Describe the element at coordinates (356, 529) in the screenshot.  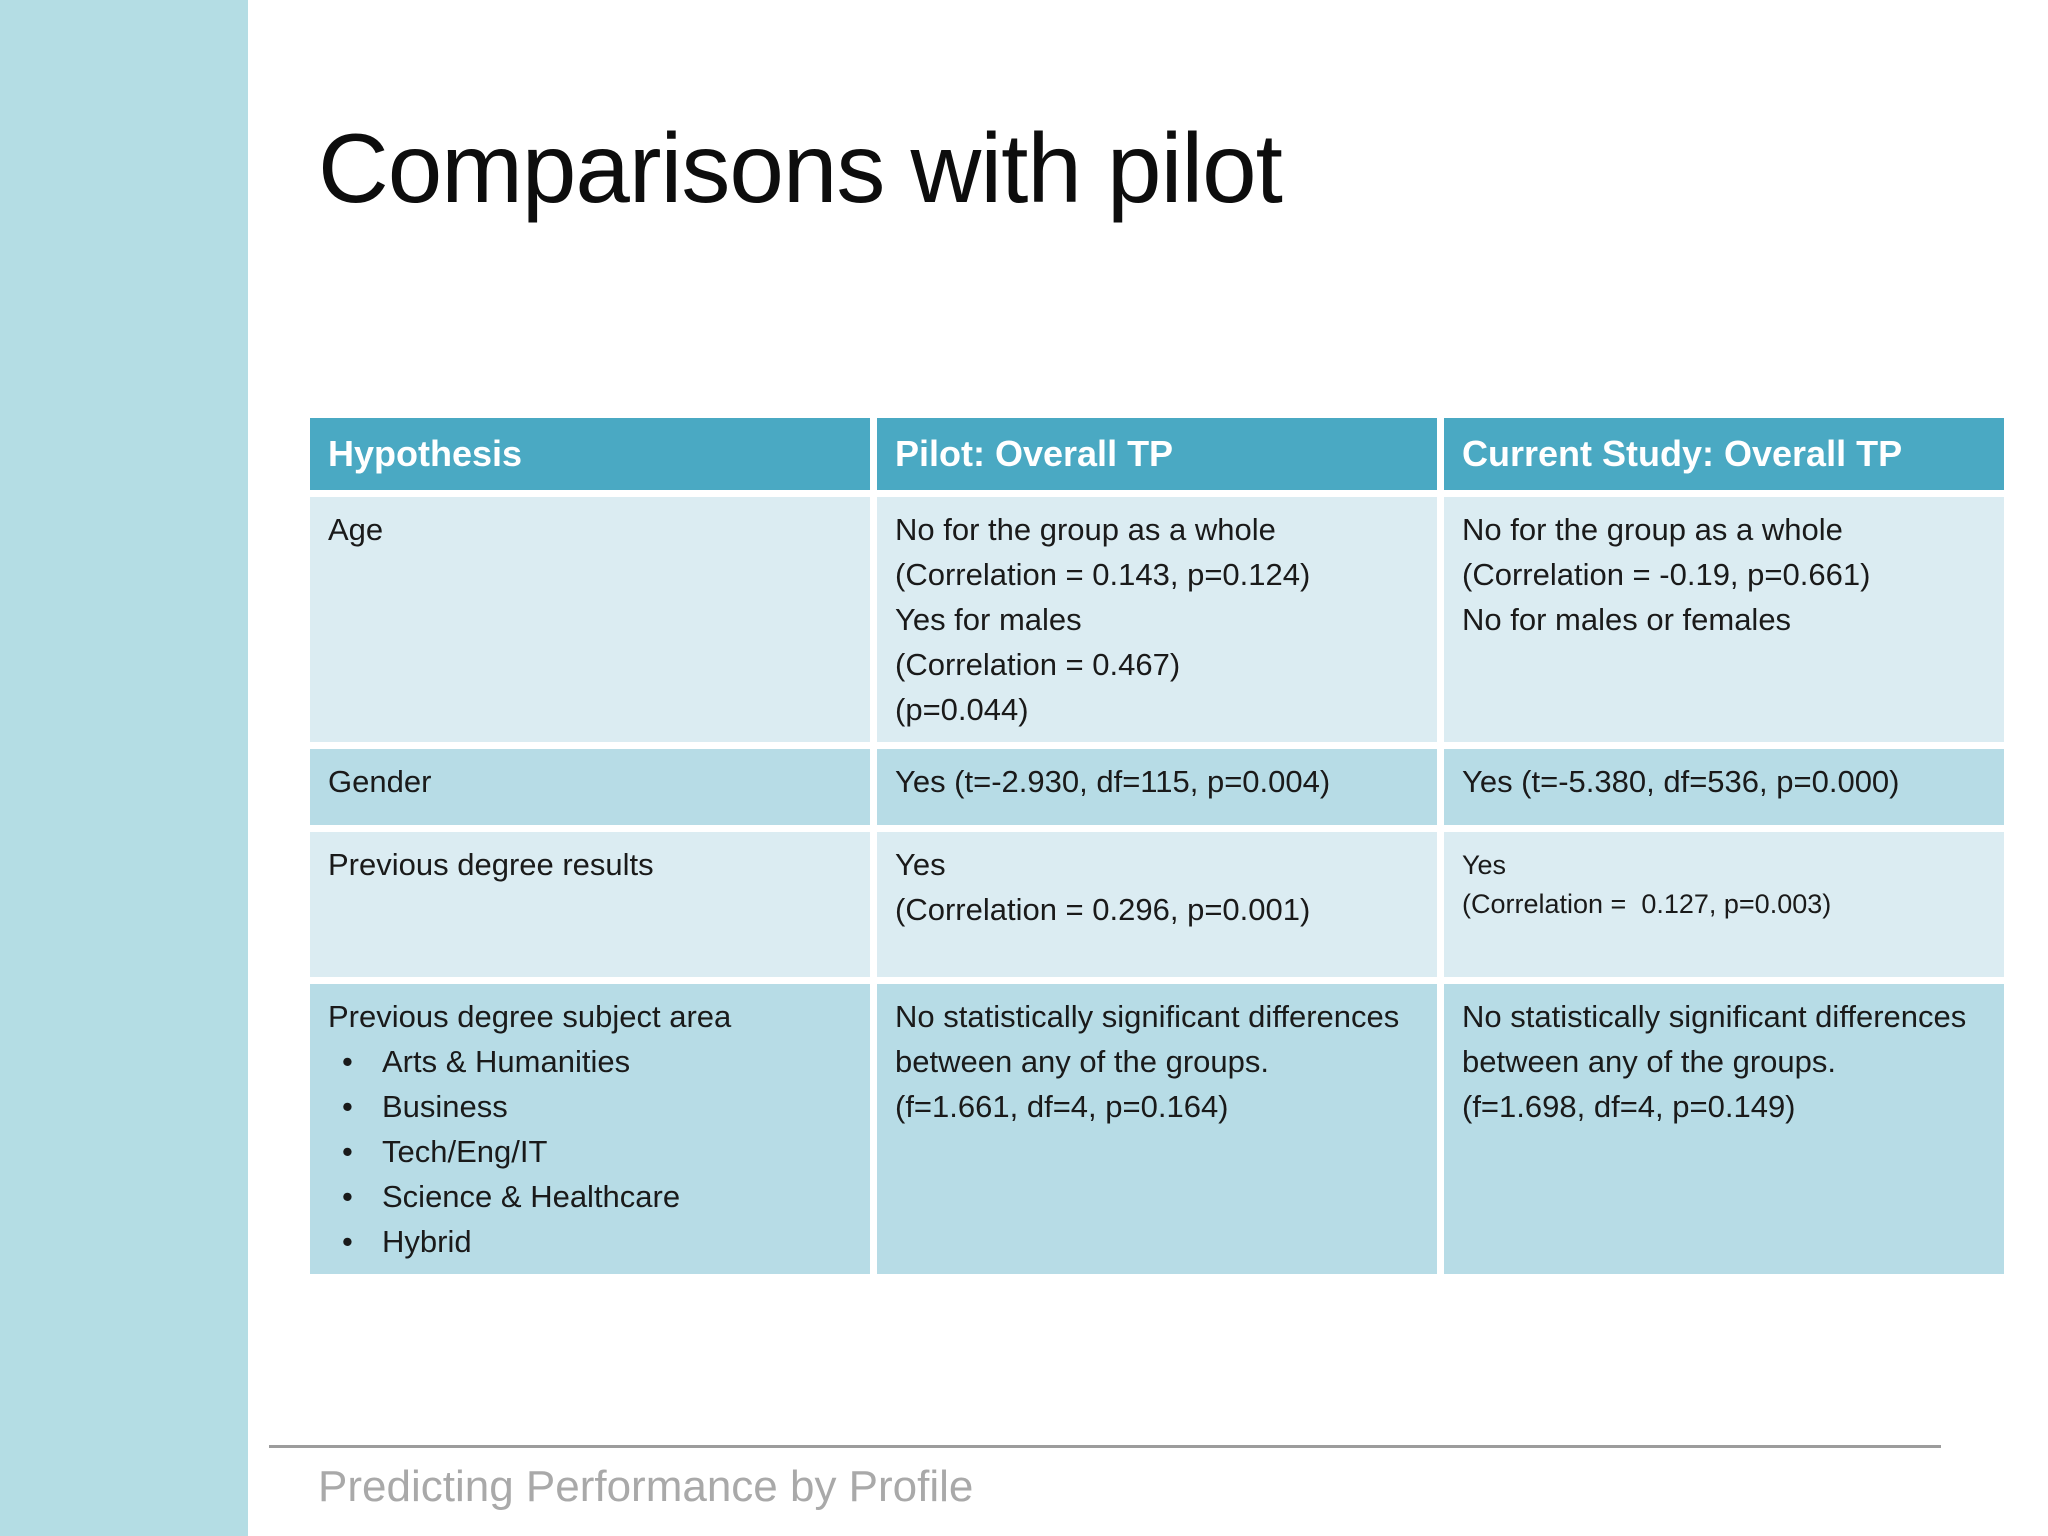
I see `row-label: Age` at that location.